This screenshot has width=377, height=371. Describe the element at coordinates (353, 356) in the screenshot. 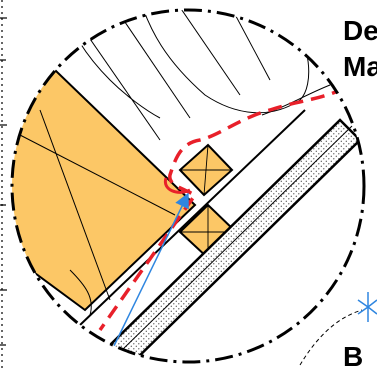

I see `corner-text-bottom: B` at that location.